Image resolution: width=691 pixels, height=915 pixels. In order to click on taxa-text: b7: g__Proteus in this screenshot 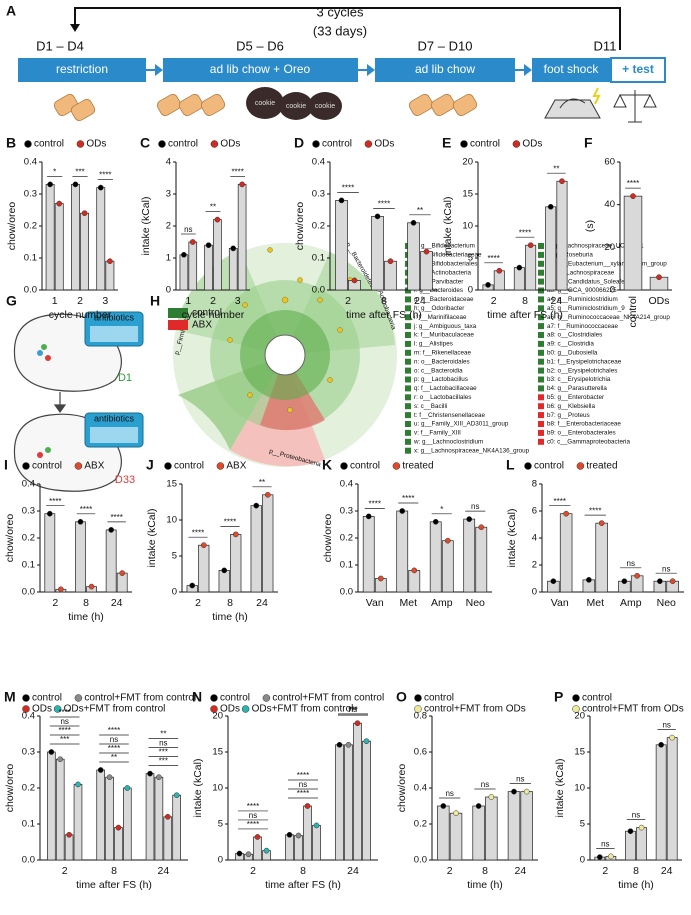, I will do `click(568, 415)`.